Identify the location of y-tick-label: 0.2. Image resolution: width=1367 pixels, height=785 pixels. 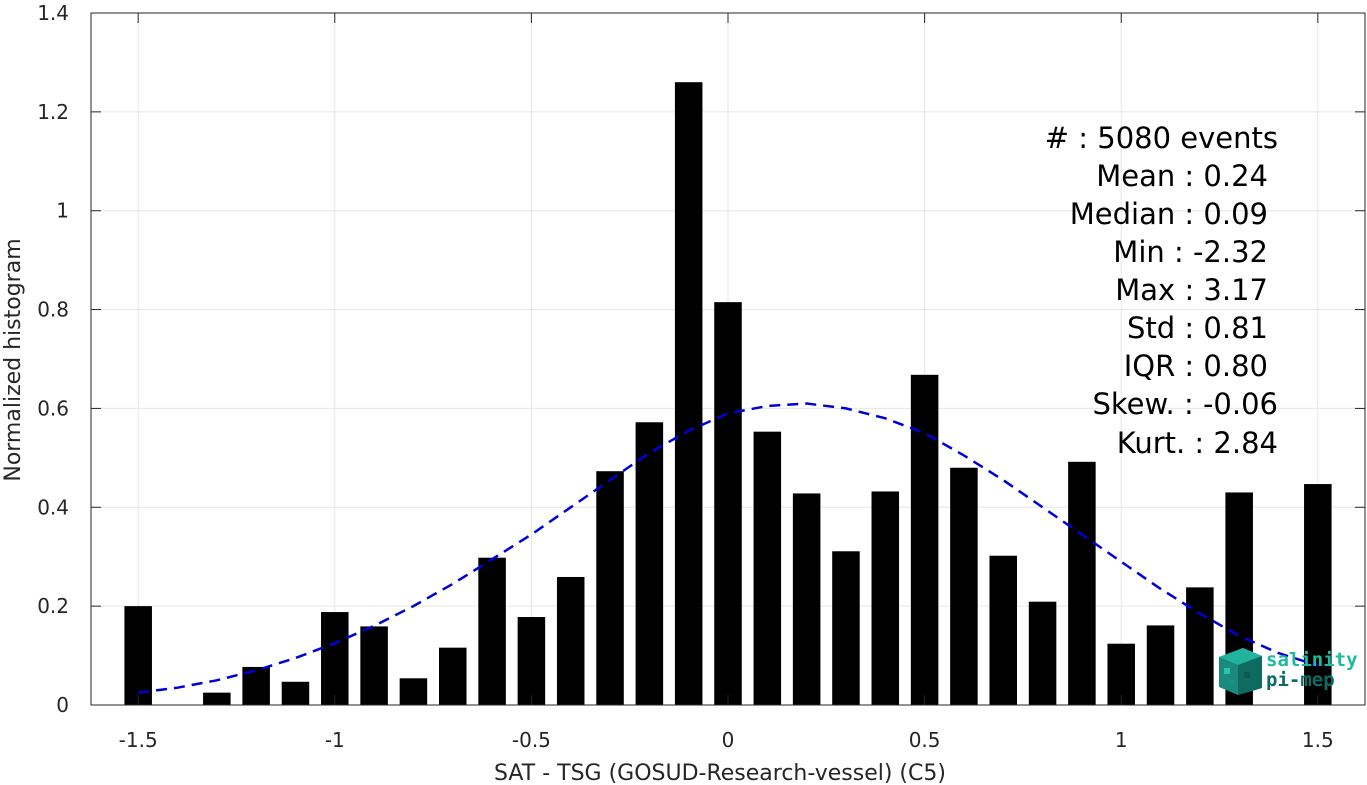
(53, 606).